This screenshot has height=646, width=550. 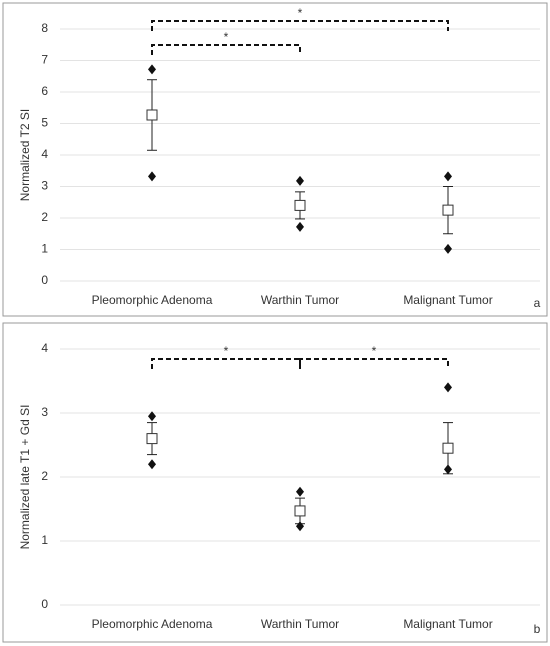 What do you see at coordinates (44, 91) in the screenshot?
I see `y-tick-label: 6` at bounding box center [44, 91].